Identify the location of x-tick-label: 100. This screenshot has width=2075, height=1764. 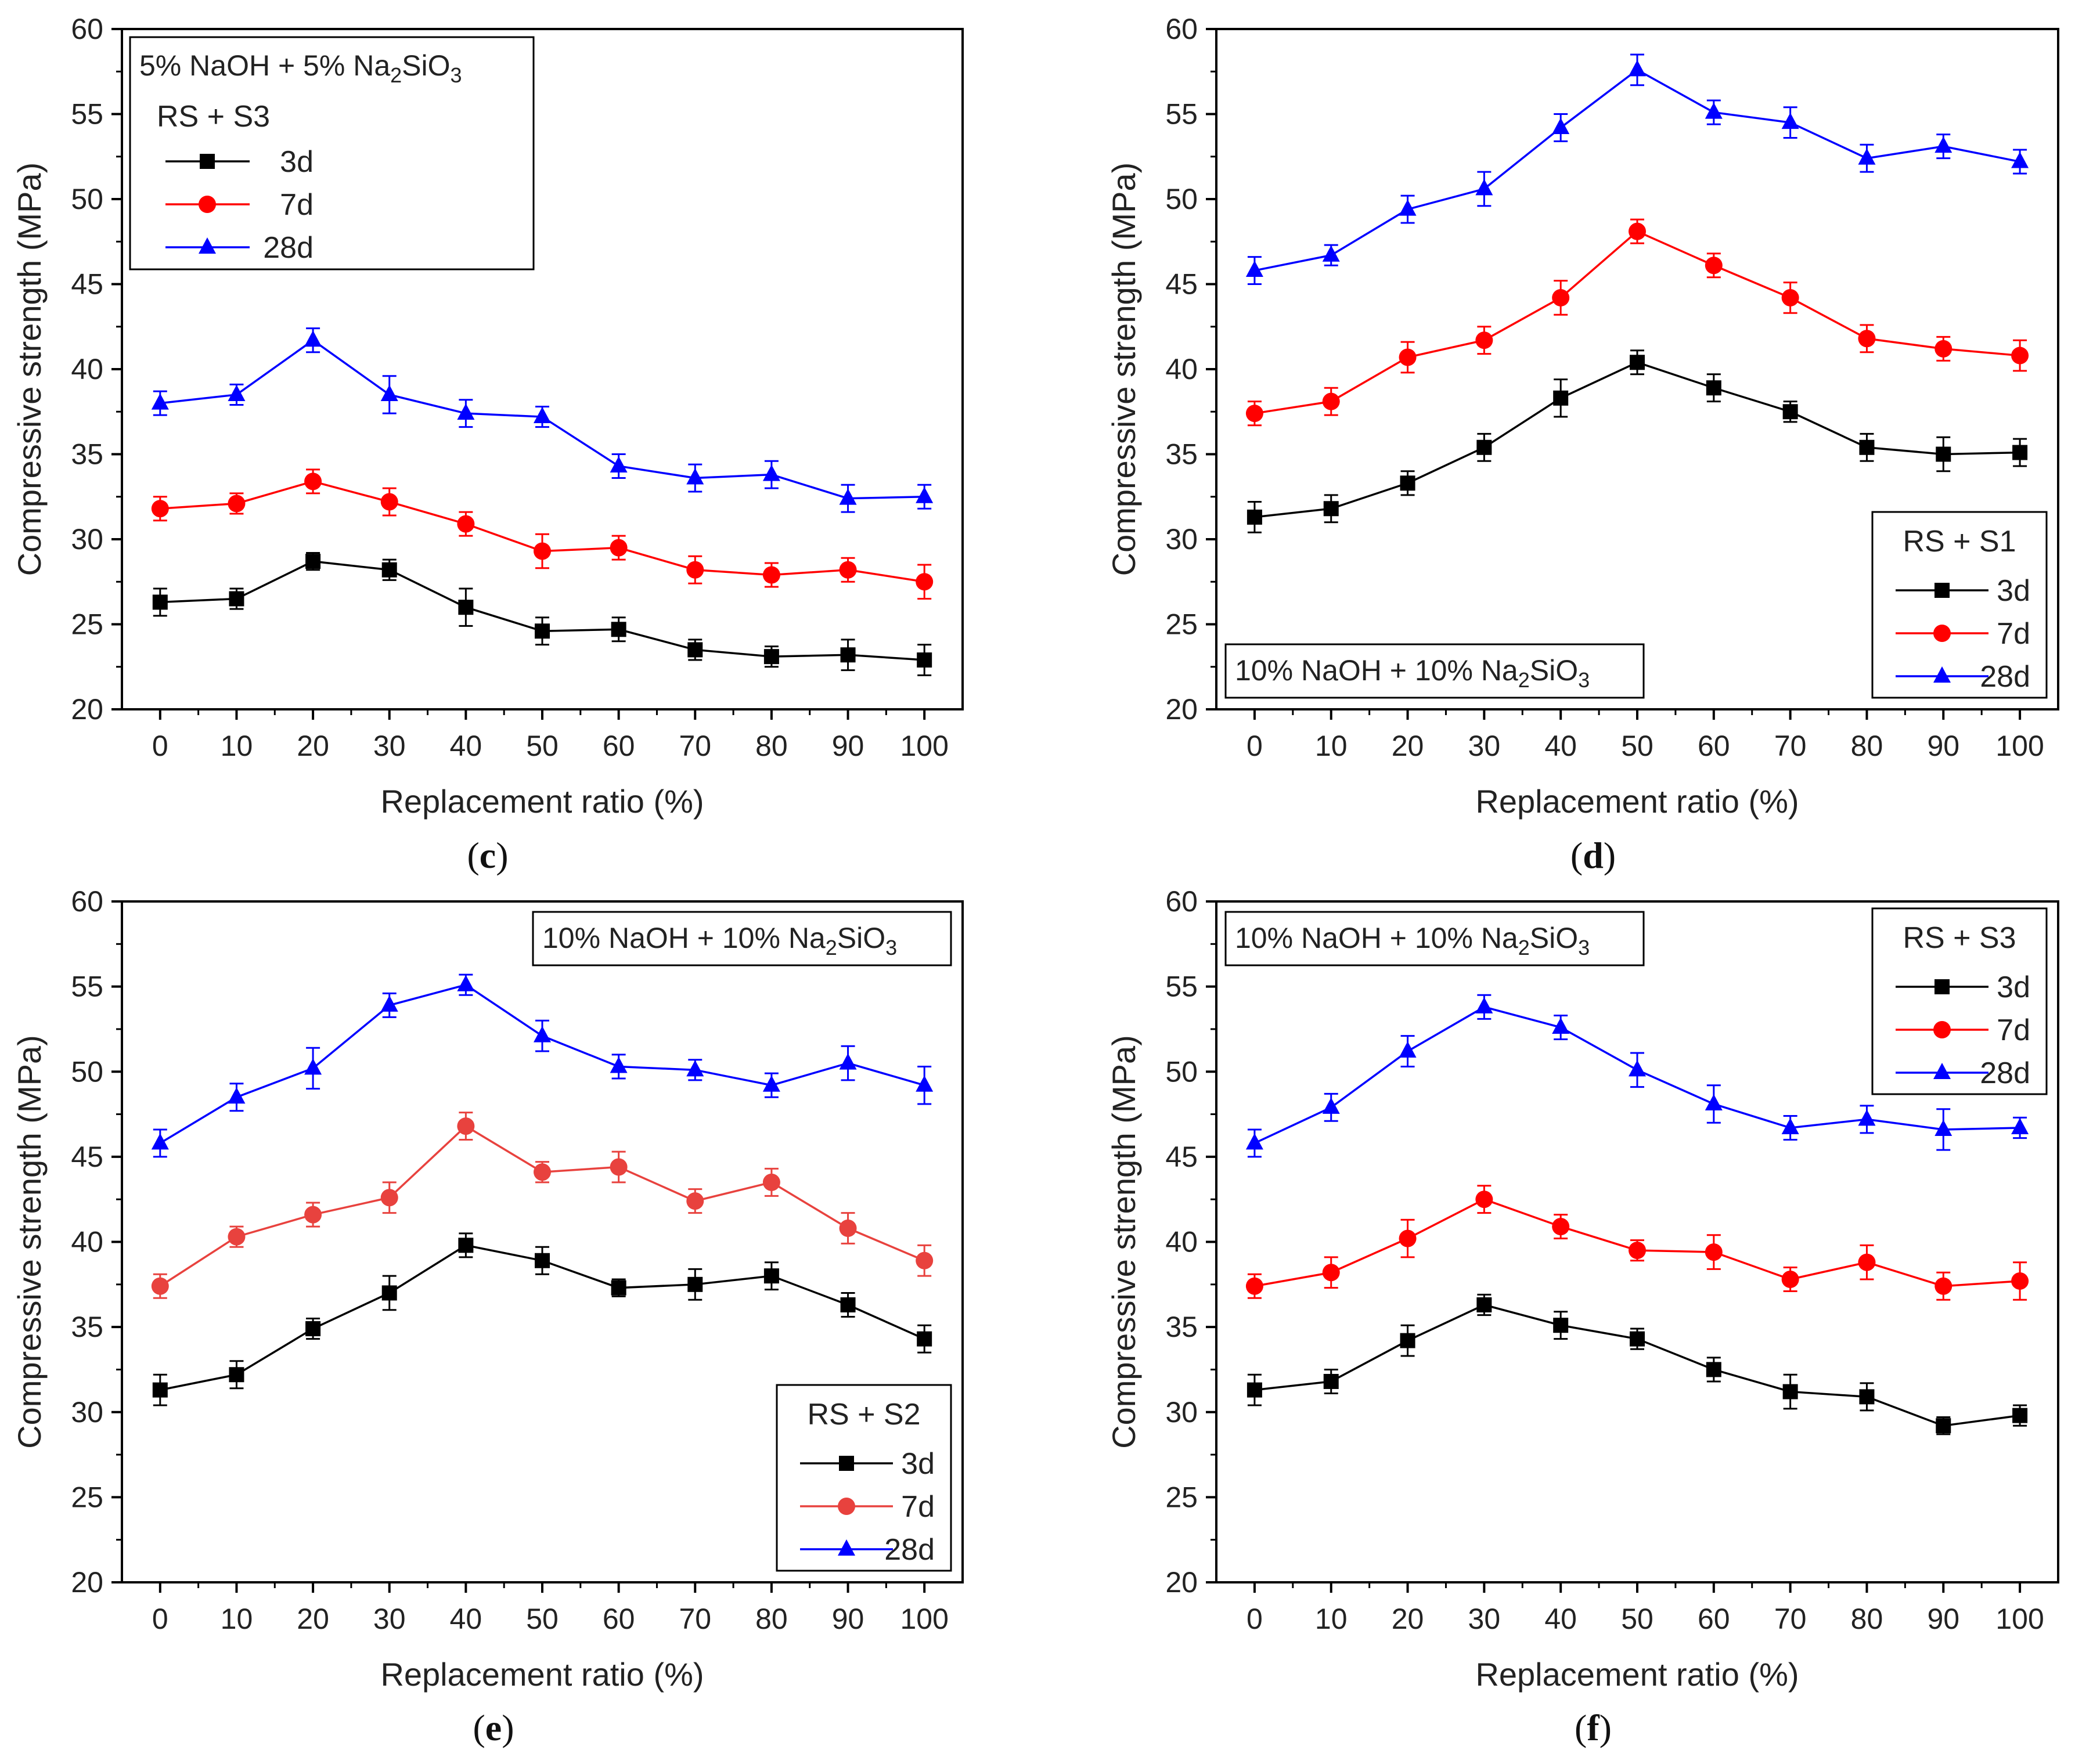
(924, 746).